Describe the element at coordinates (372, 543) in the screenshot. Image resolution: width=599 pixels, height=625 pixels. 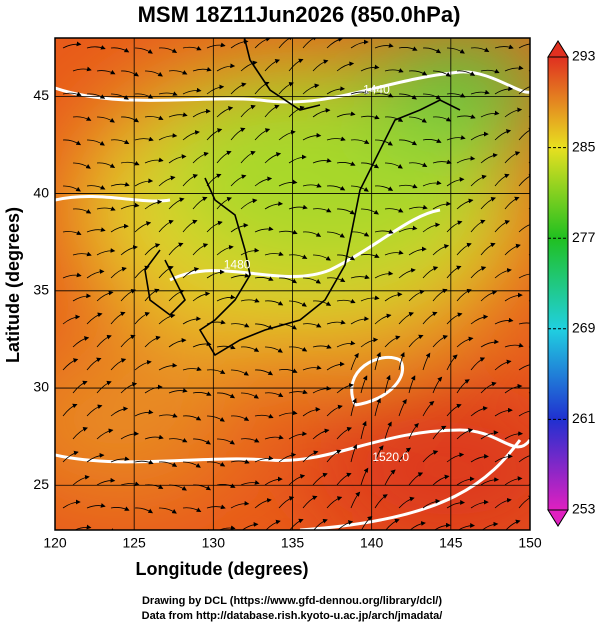
I see `x-tick-label: 140` at that location.